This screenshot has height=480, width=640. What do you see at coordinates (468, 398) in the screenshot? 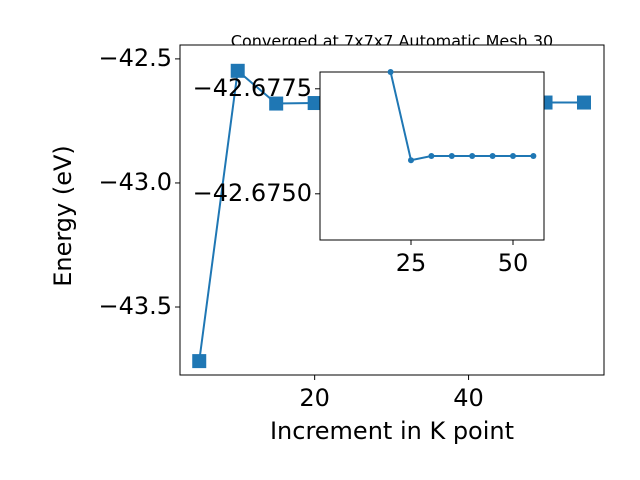
I see `x-tick-label: 40` at bounding box center [468, 398].